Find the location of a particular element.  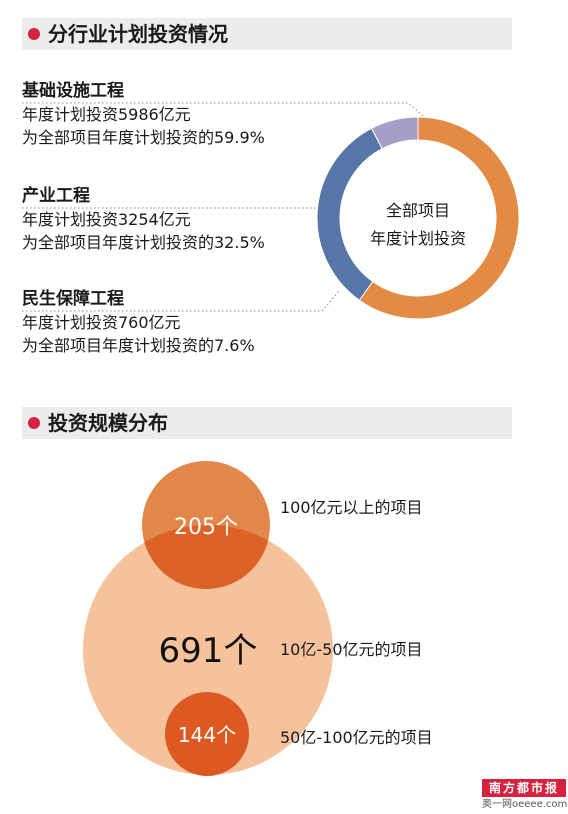

category-industrial: 产业工程 年度计划投资3254亿元 为全部项目年度计划投资的32.5% is located at coordinates (172, 219).